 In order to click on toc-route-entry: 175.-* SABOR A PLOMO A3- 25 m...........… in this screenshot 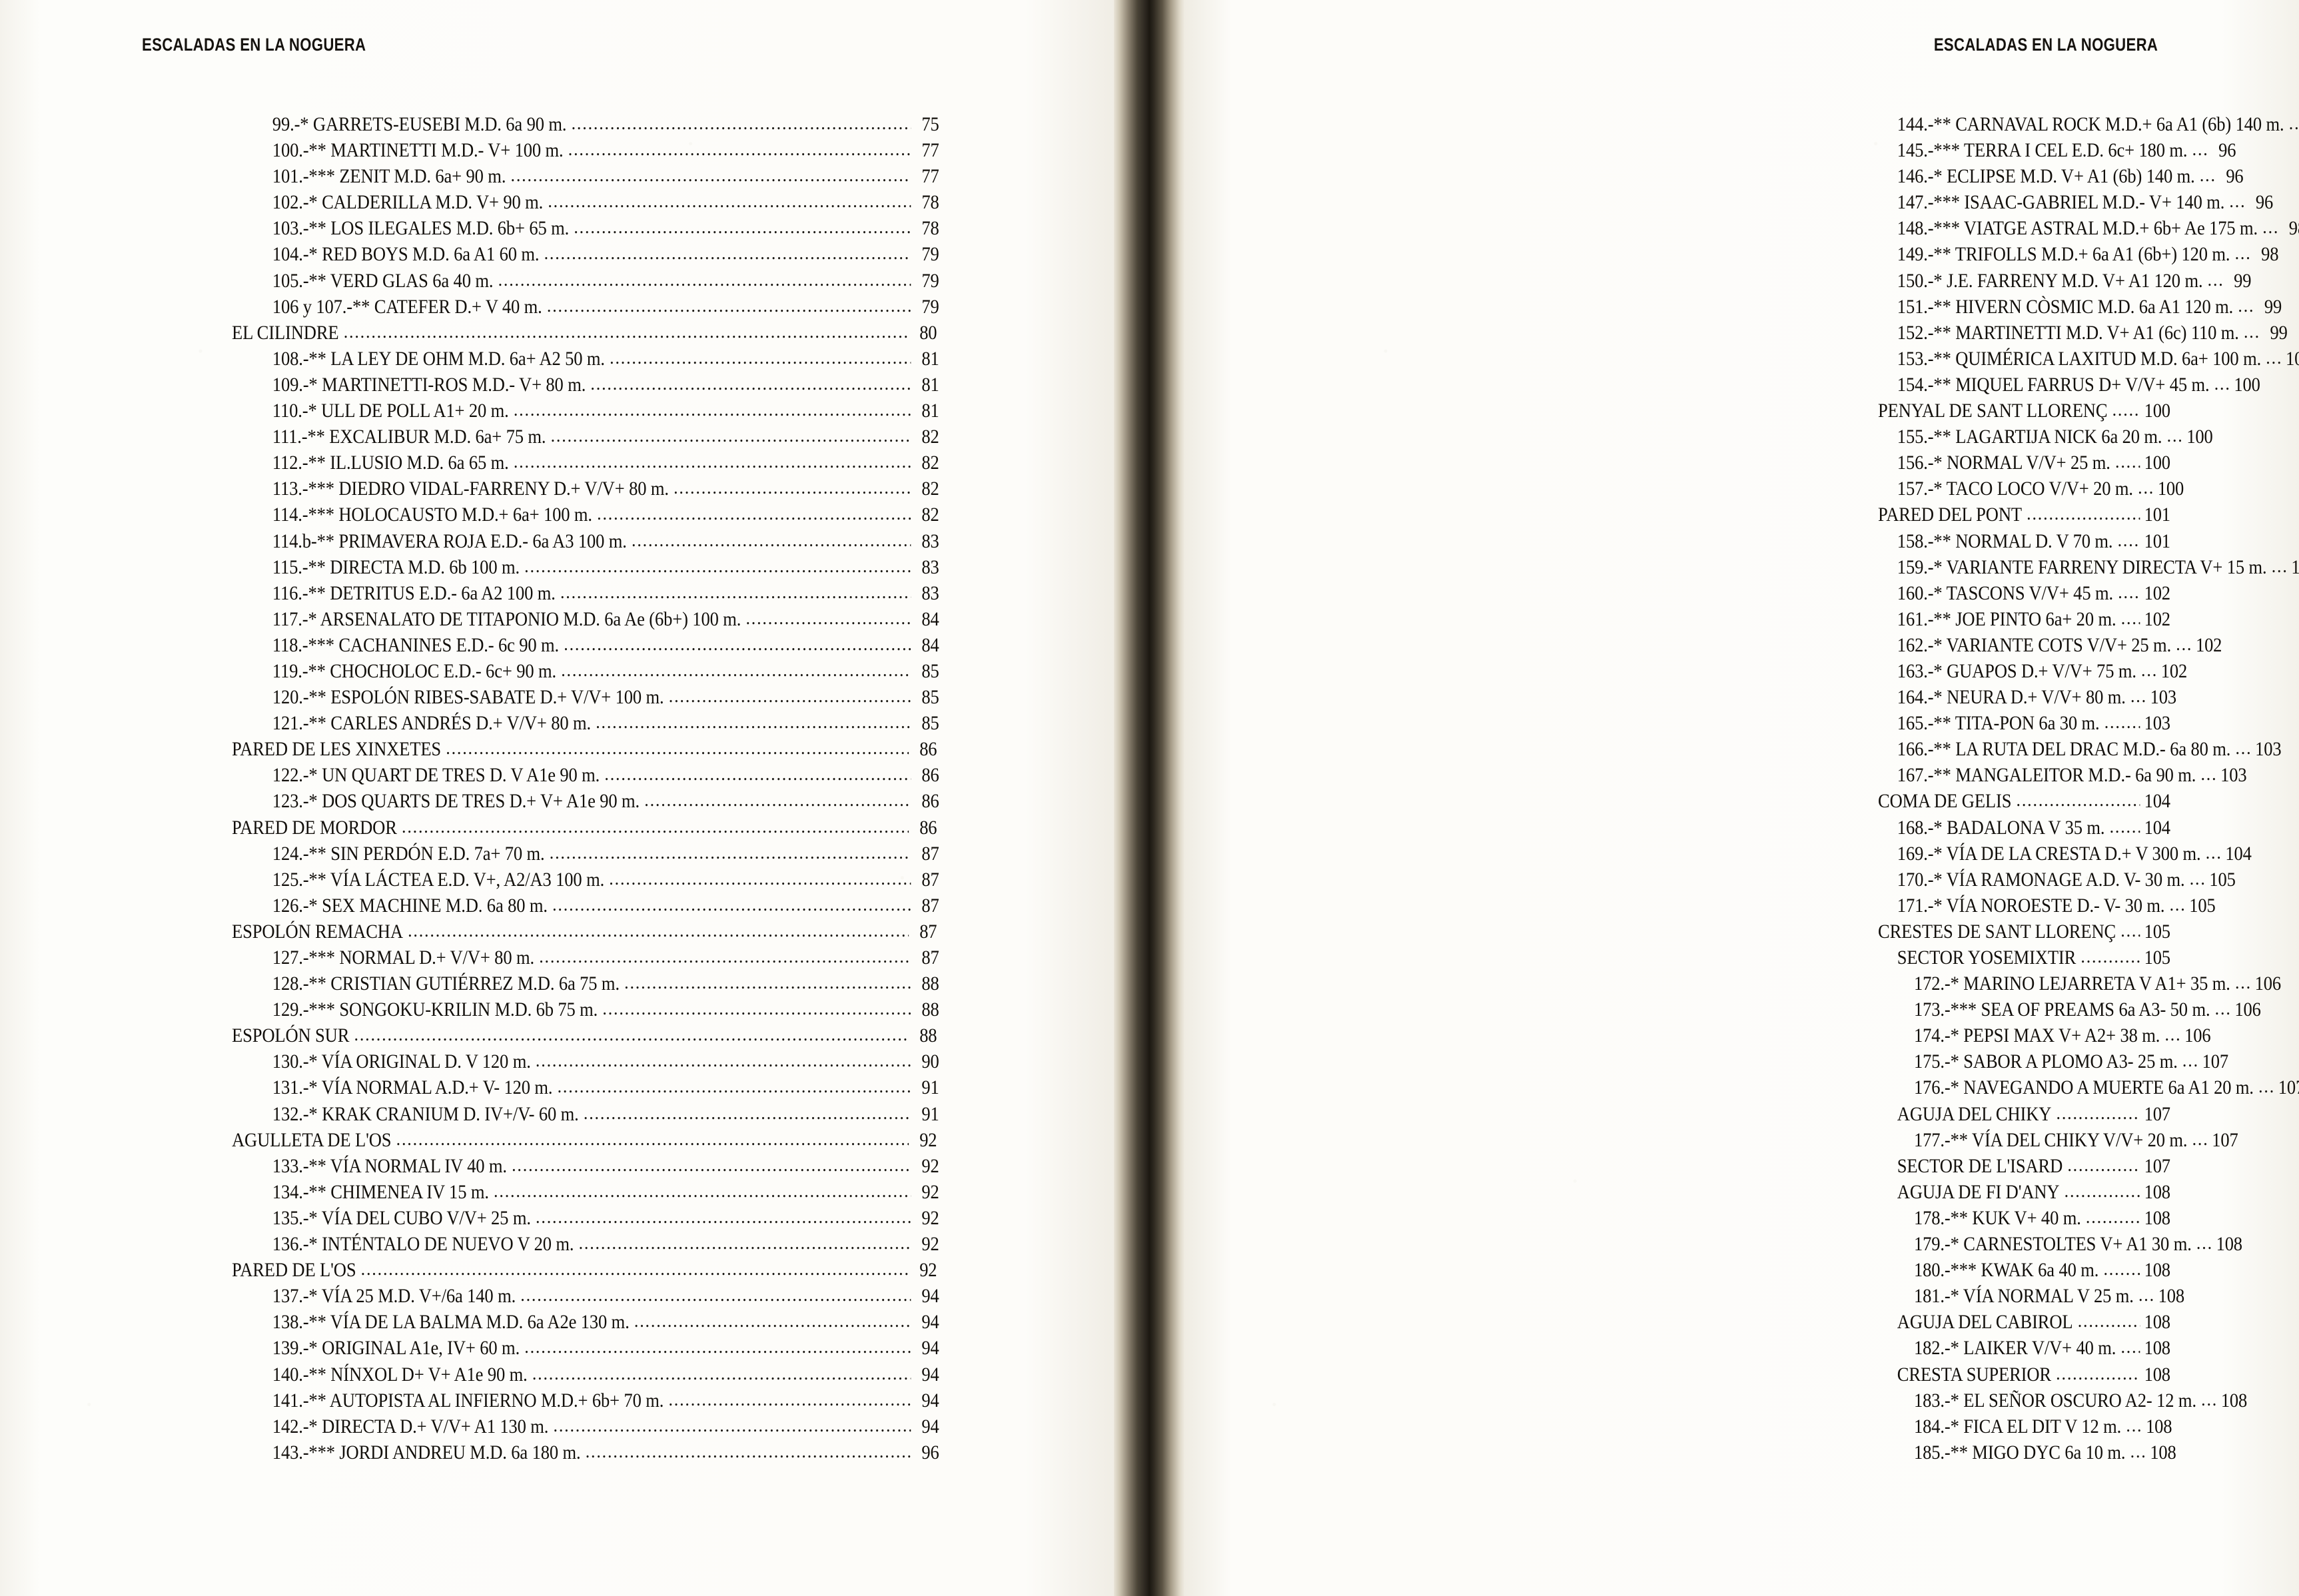, I will do `click(2053, 1062)`.